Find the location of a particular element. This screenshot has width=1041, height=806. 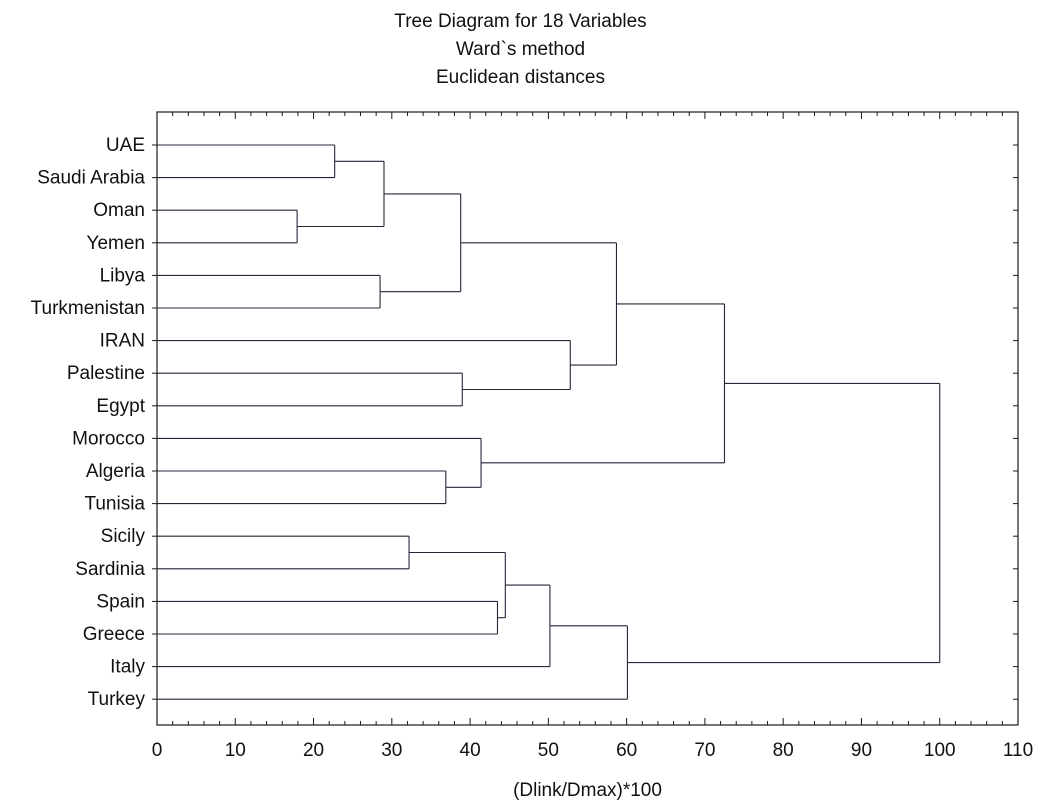

x-tick-label-40: 40 is located at coordinates (470, 750).